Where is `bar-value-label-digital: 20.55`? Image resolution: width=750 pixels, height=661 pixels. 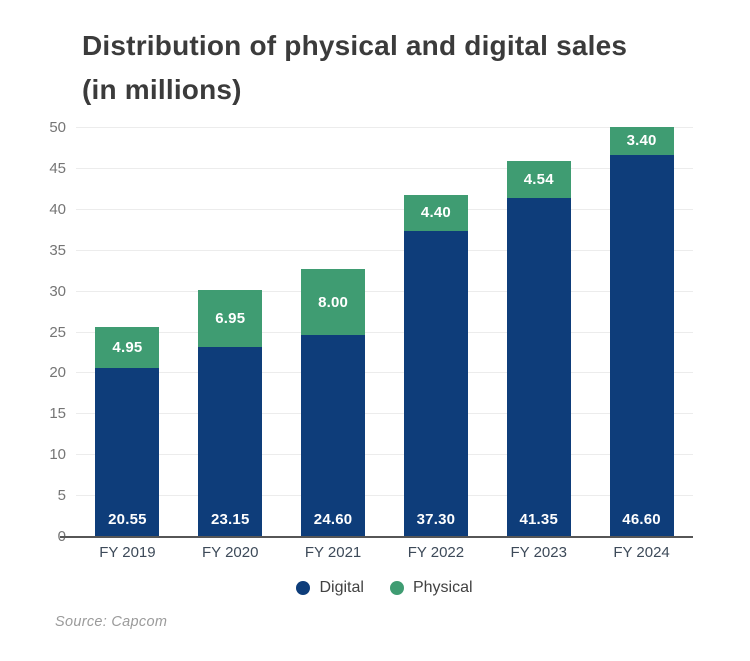 bar-value-label-digital: 20.55 is located at coordinates (127, 519).